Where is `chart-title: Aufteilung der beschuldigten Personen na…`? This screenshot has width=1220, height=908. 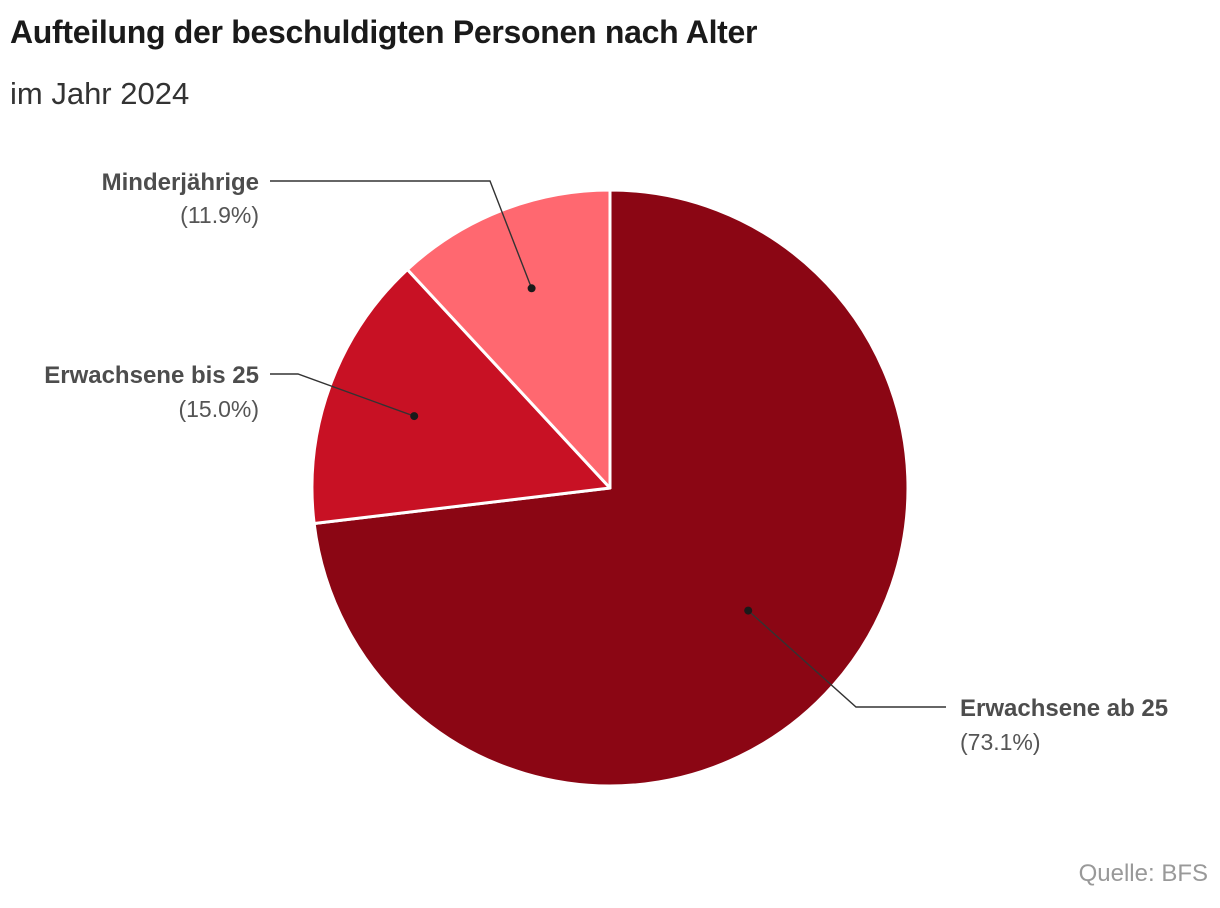 chart-title: Aufteilung der beschuldigten Personen na… is located at coordinates (384, 32).